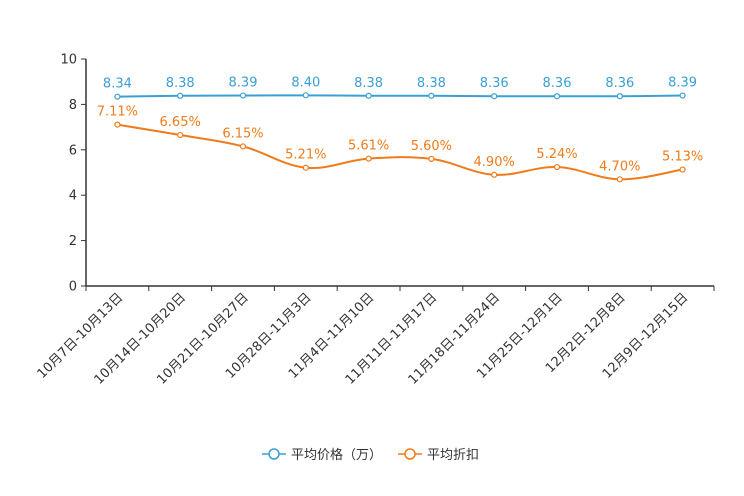  I want to click on data-label: 5.24%, so click(556, 154).